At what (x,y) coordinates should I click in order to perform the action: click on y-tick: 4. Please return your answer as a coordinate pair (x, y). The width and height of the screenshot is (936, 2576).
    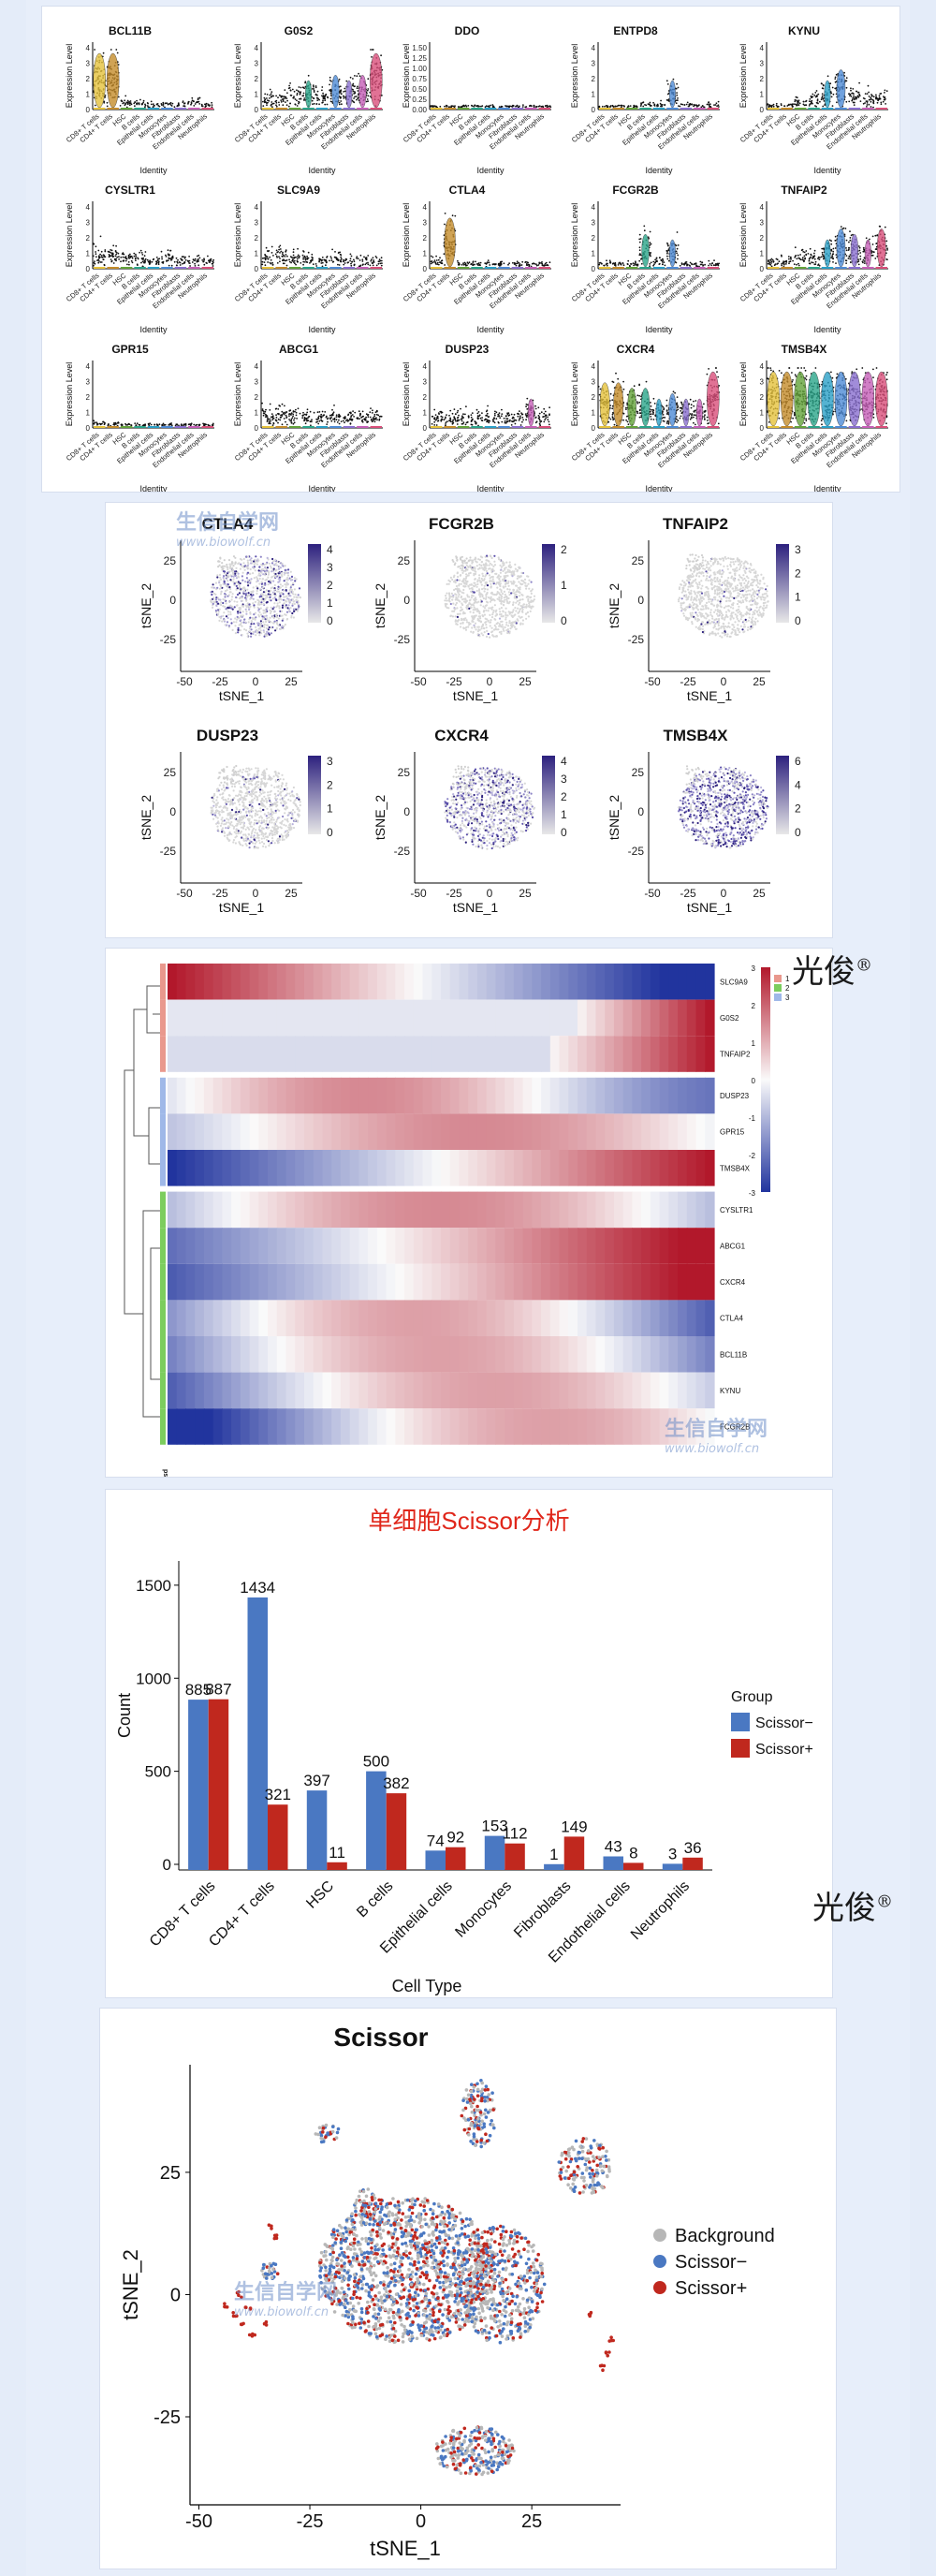
    Looking at the image, I should click on (425, 207).